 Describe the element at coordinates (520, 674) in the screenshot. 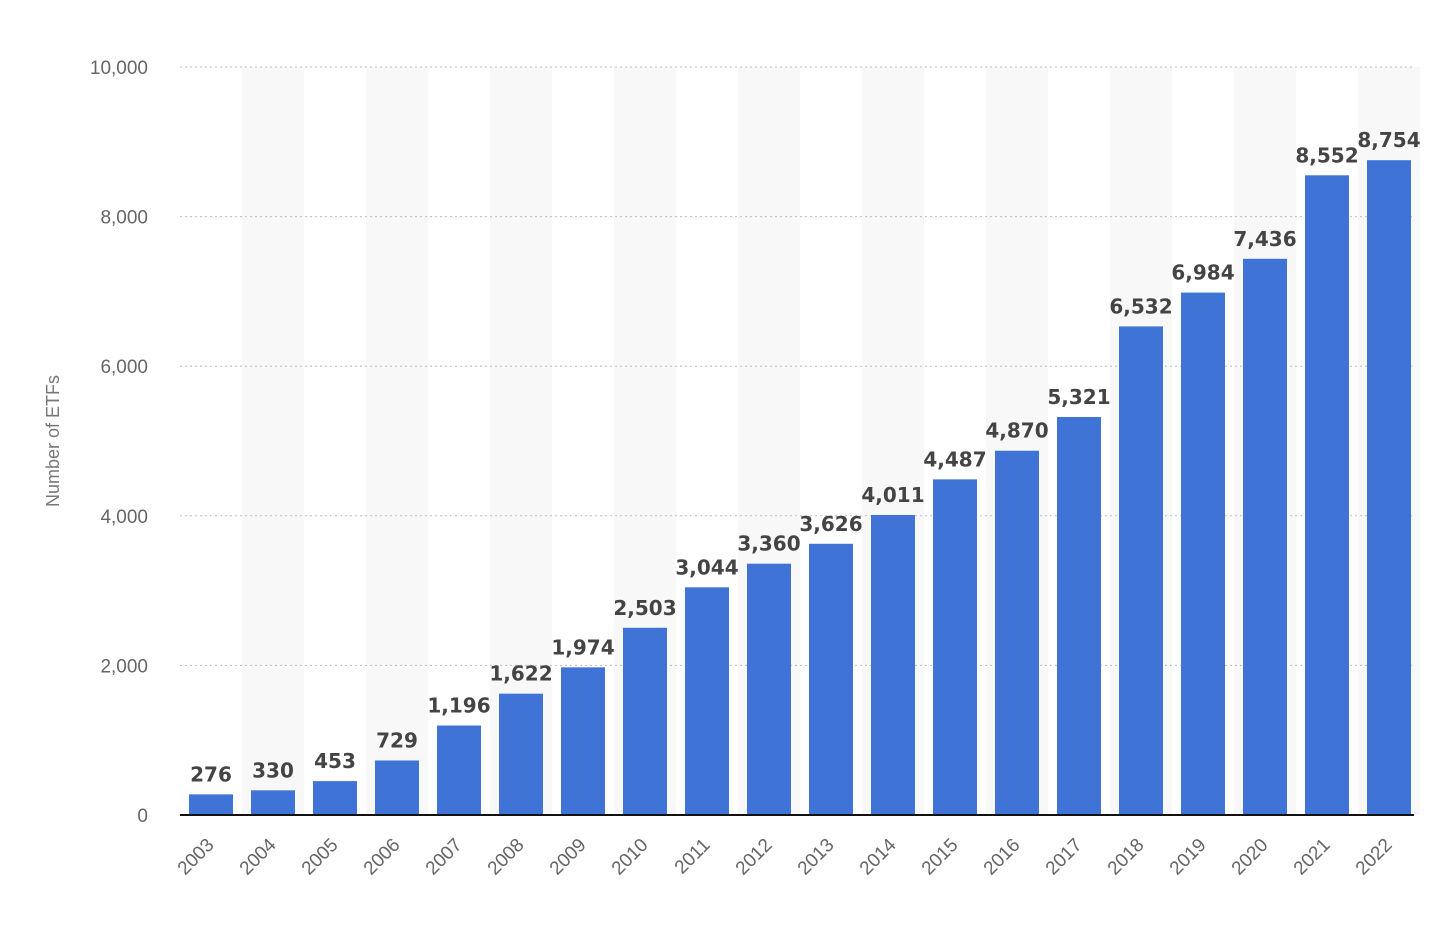

I see `data-label: 1,622` at that location.